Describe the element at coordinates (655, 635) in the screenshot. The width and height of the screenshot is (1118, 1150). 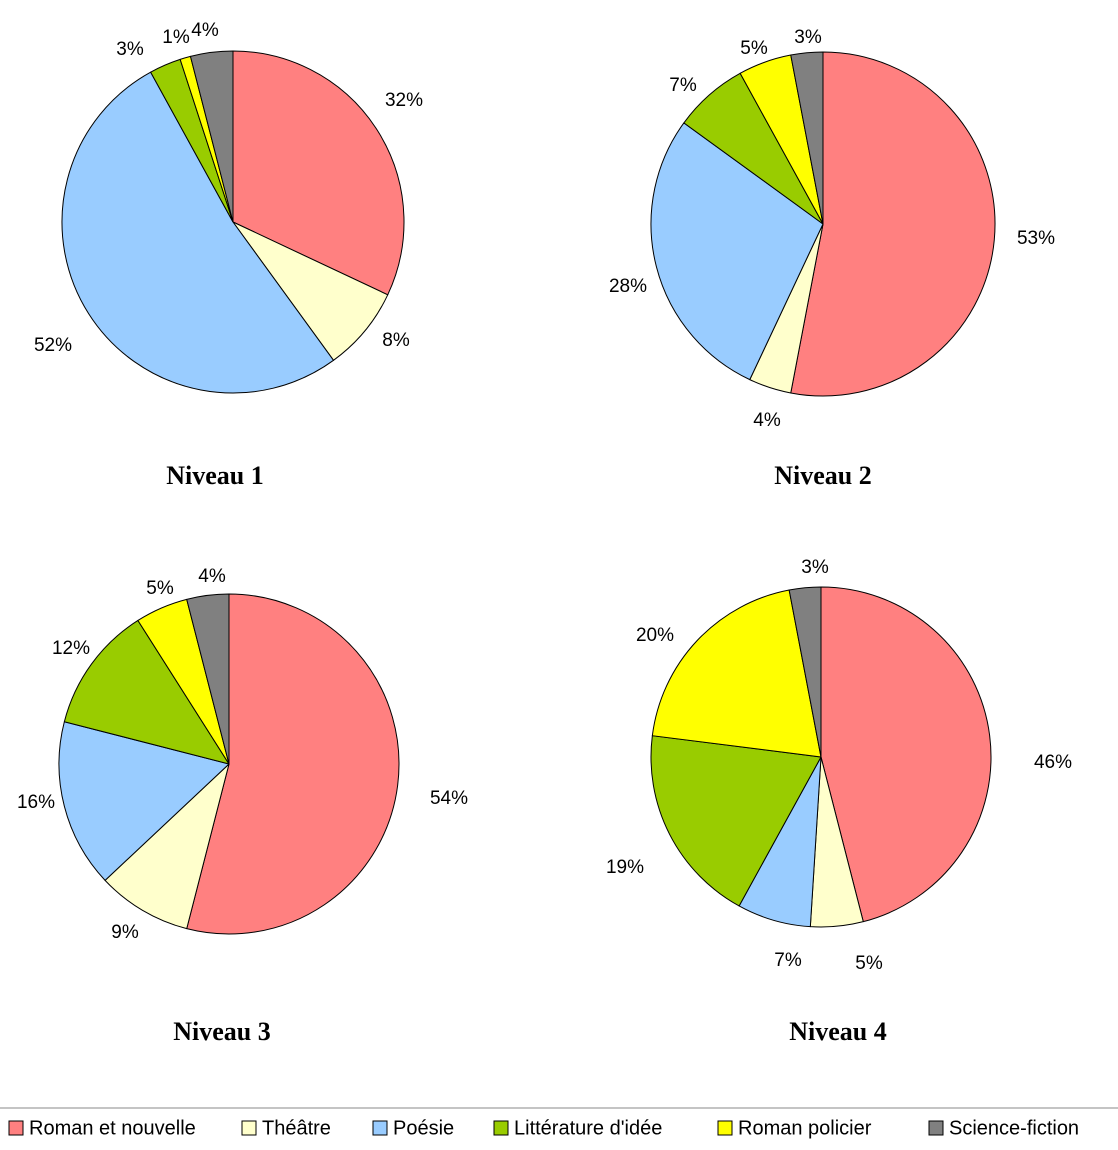
I see `data-label: 20%` at that location.